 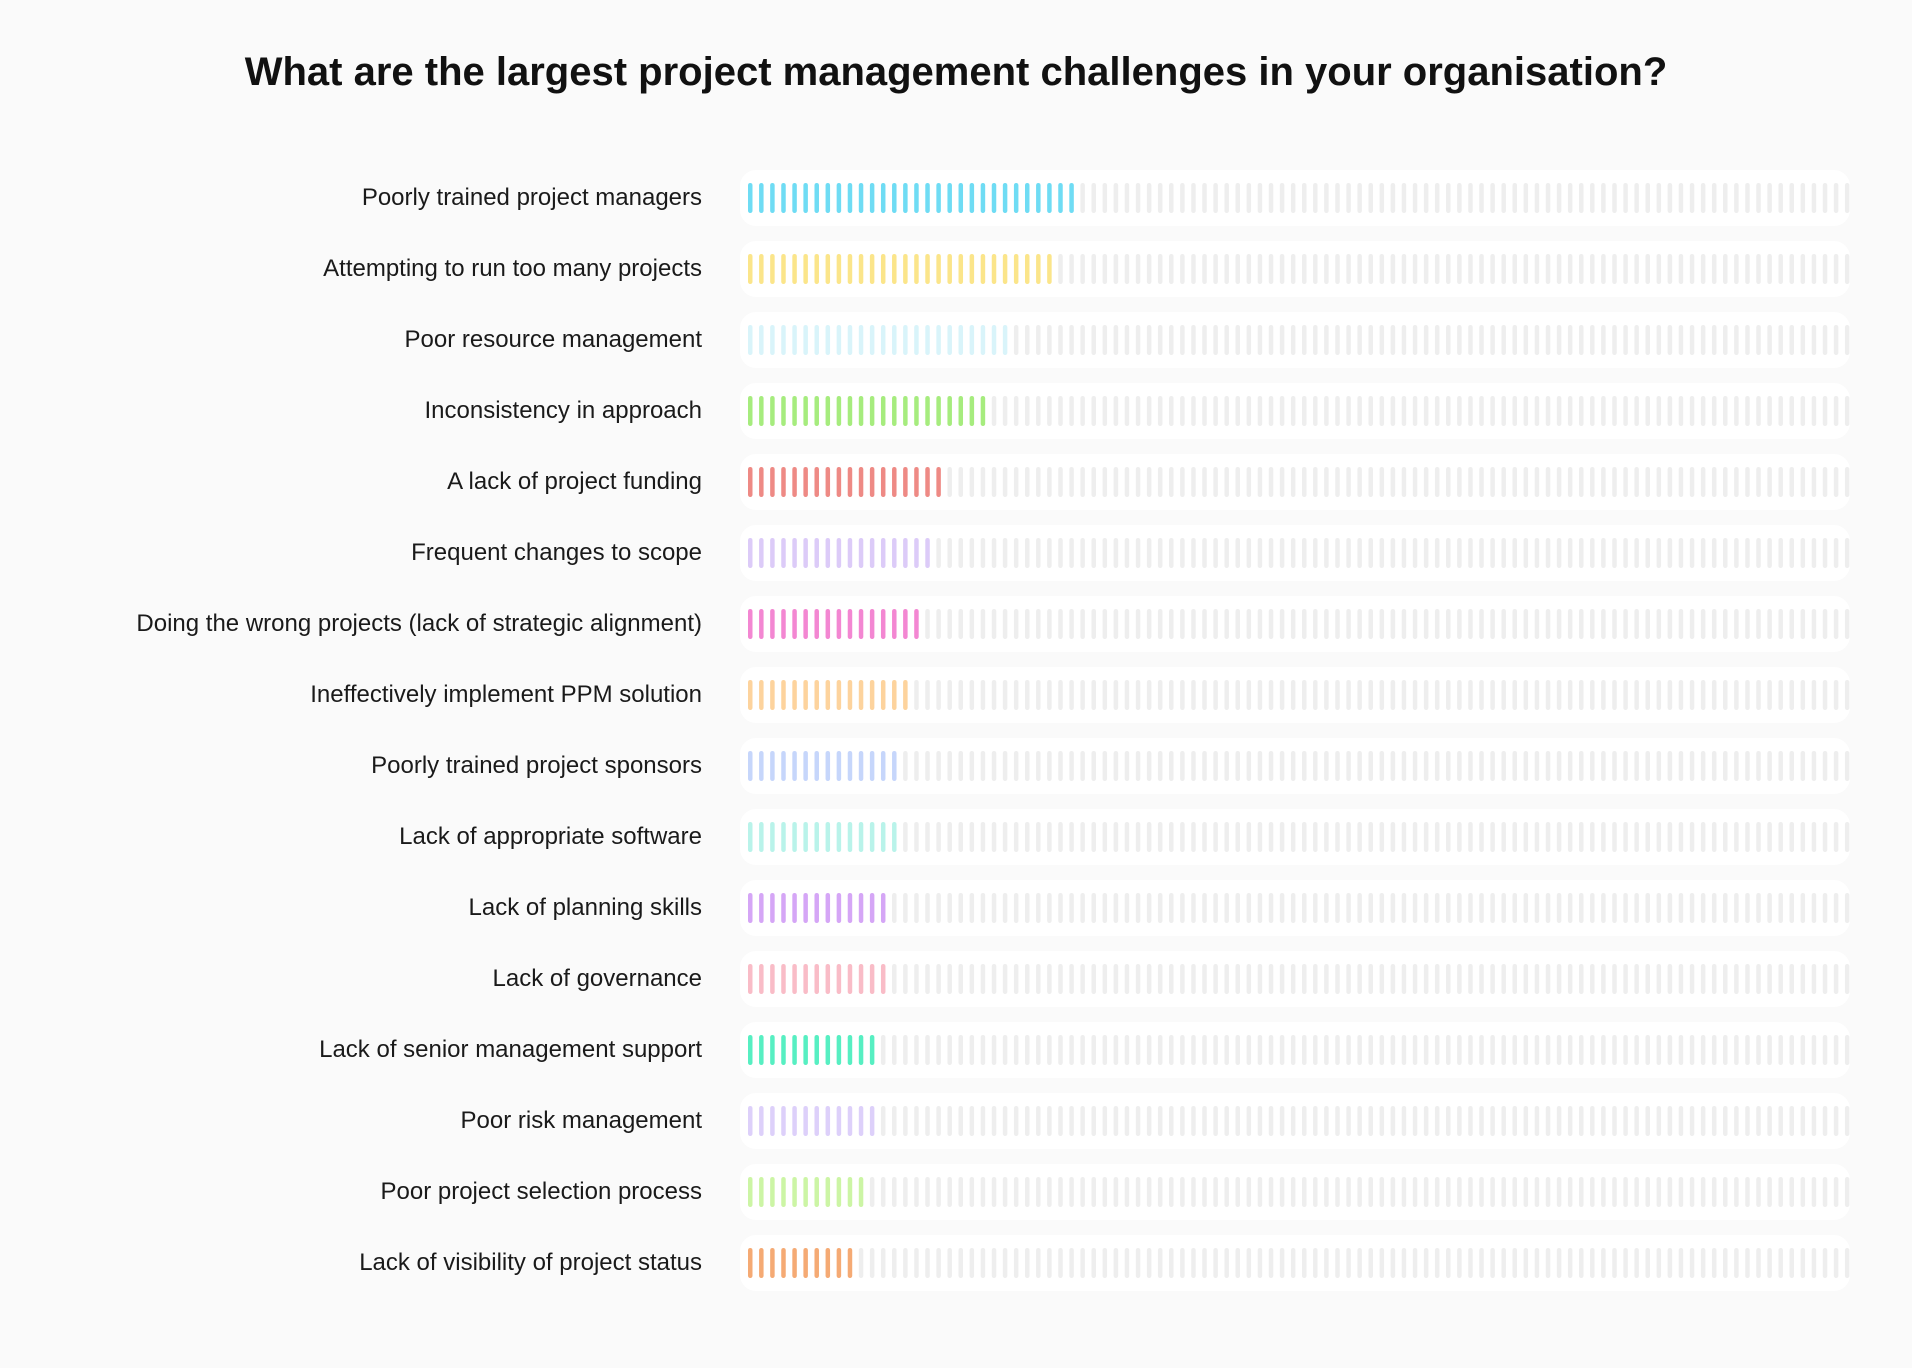 I want to click on category-label: Poor risk management, so click(x=581, y=1120).